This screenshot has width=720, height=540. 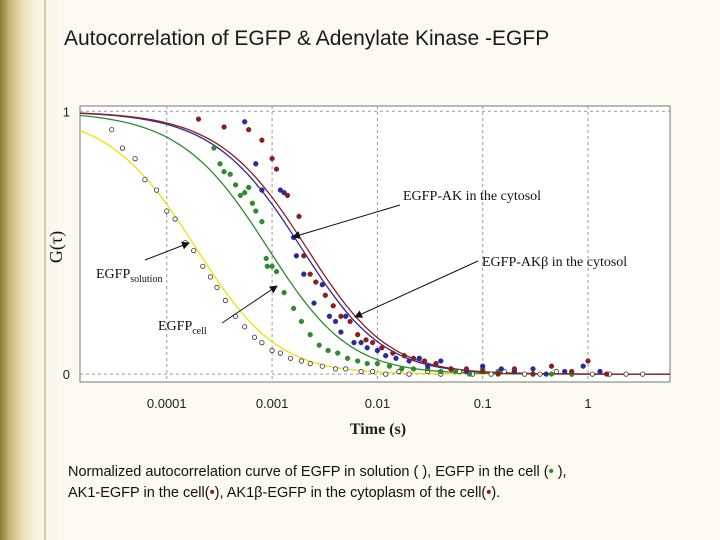 I want to click on caption-line2-part3: )., so click(x=496, y=493).